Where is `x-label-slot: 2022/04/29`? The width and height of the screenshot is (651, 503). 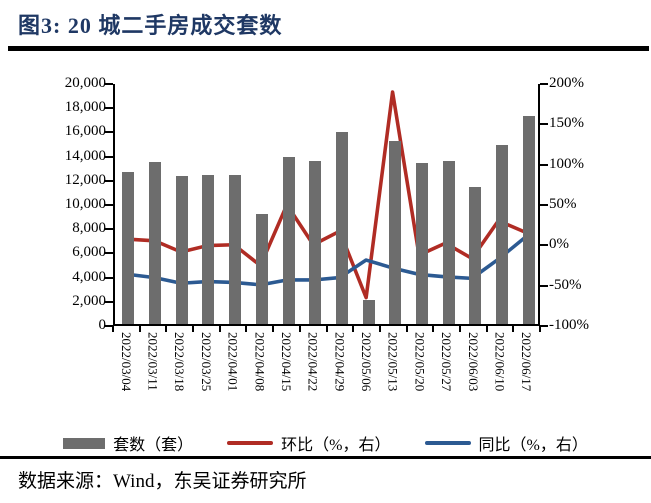
x-label-slot: 2022/04/29 is located at coordinates (340, 376).